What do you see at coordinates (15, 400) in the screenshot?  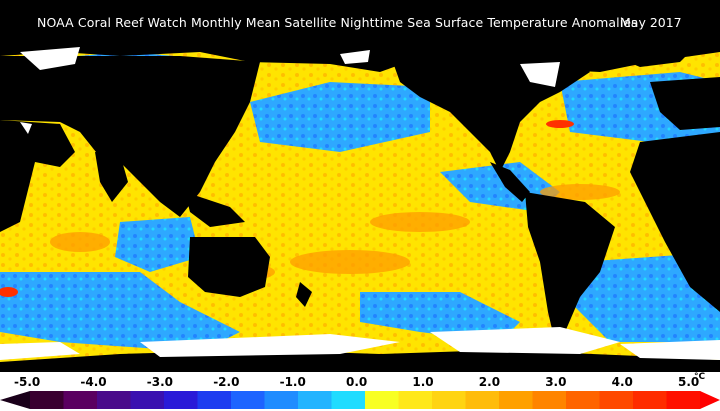 I see `colorbar-low-arrow` at bounding box center [15, 400].